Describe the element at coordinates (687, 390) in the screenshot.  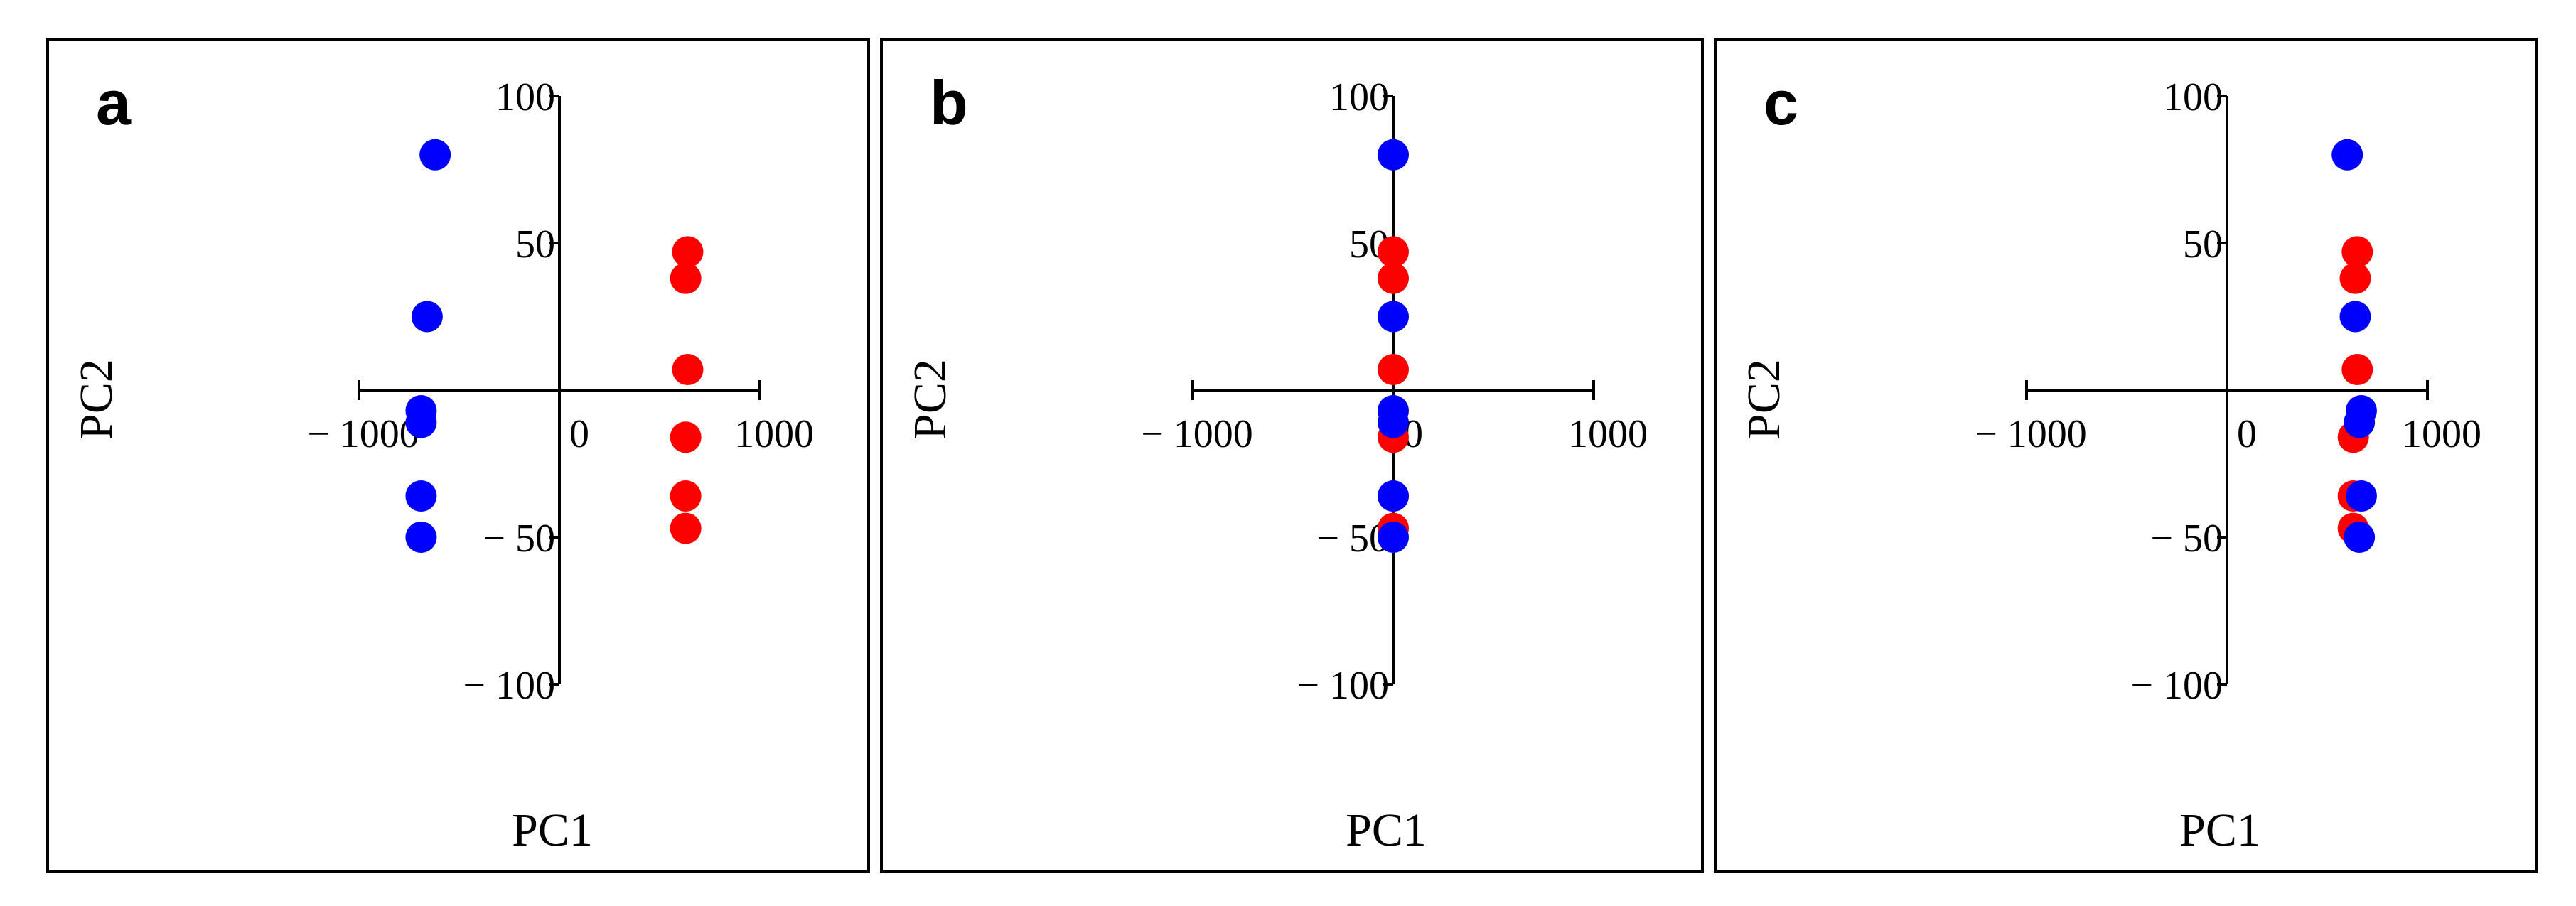
I see `series-red` at that location.